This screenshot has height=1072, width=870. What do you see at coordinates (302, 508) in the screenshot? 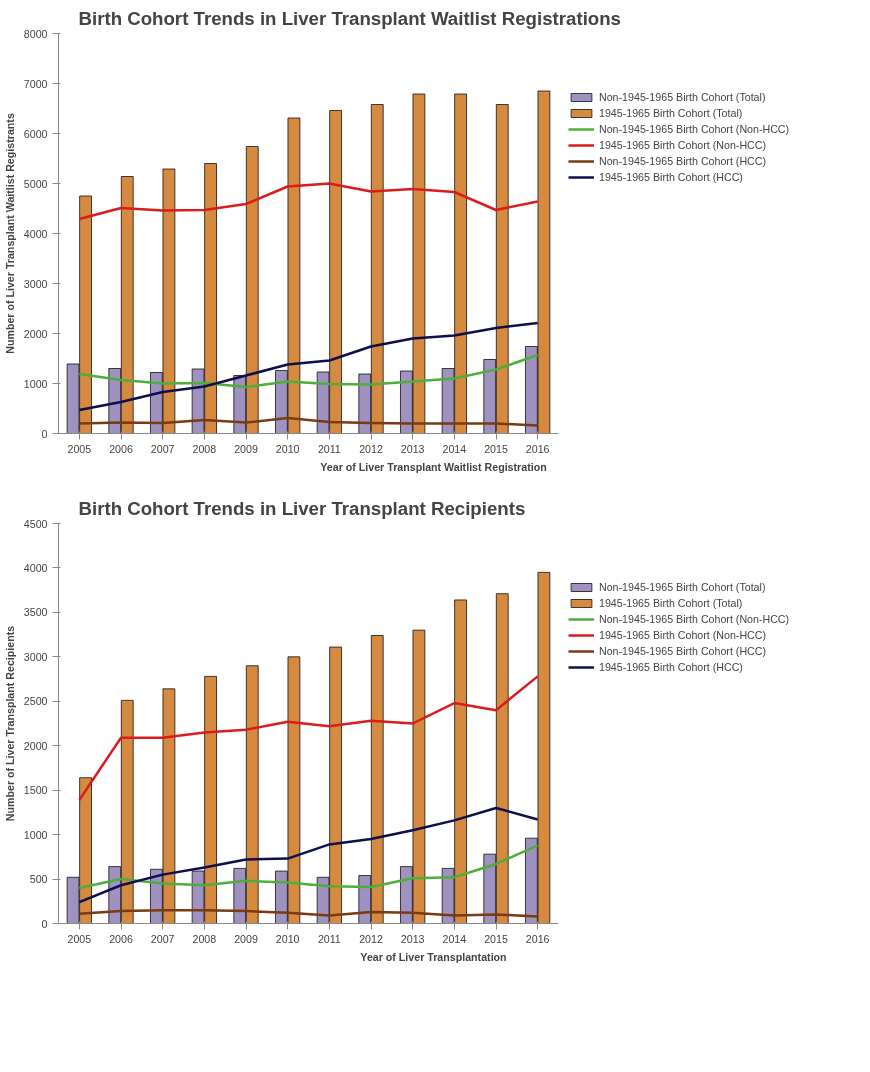
I see `chart-title: Birth Cohort Trends in Liver Transplant Recipients` at bounding box center [302, 508].